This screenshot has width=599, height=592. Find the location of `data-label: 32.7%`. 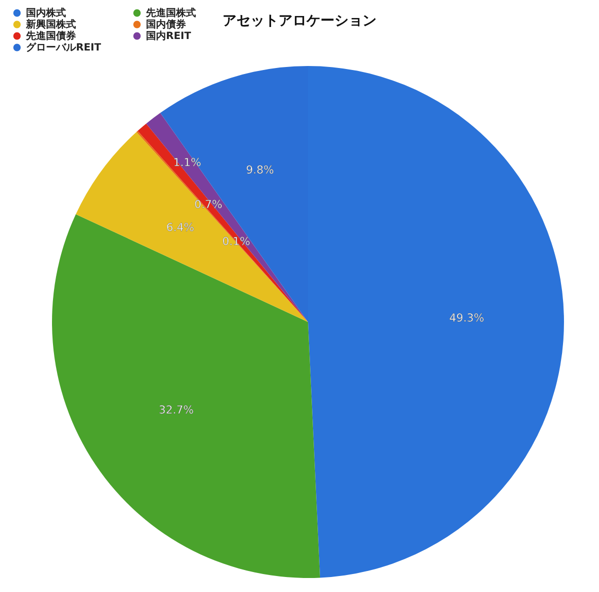

data-label: 32.7% is located at coordinates (176, 410).